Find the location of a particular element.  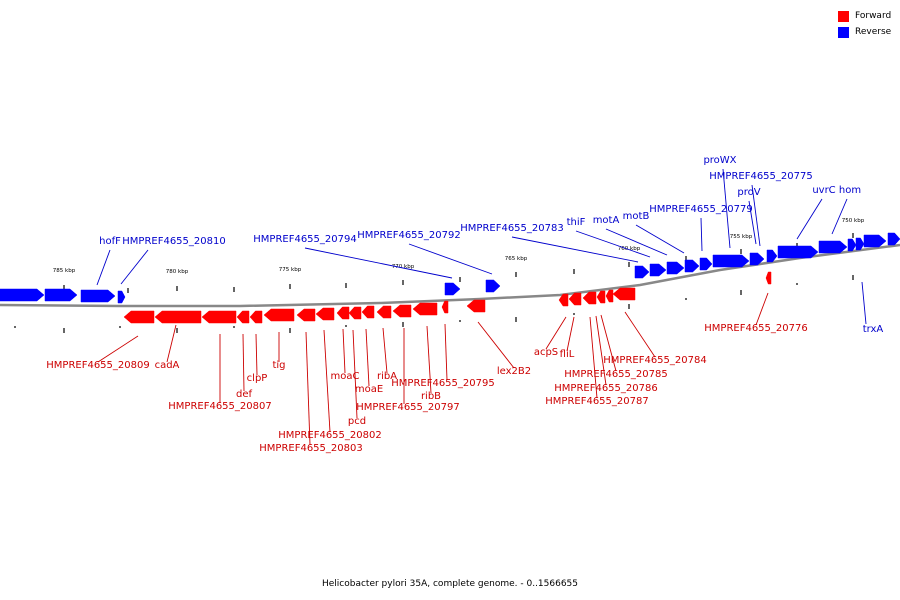

gene-label-hmpref4655-20794: HMPREF4655_20794 is located at coordinates (304, 239).